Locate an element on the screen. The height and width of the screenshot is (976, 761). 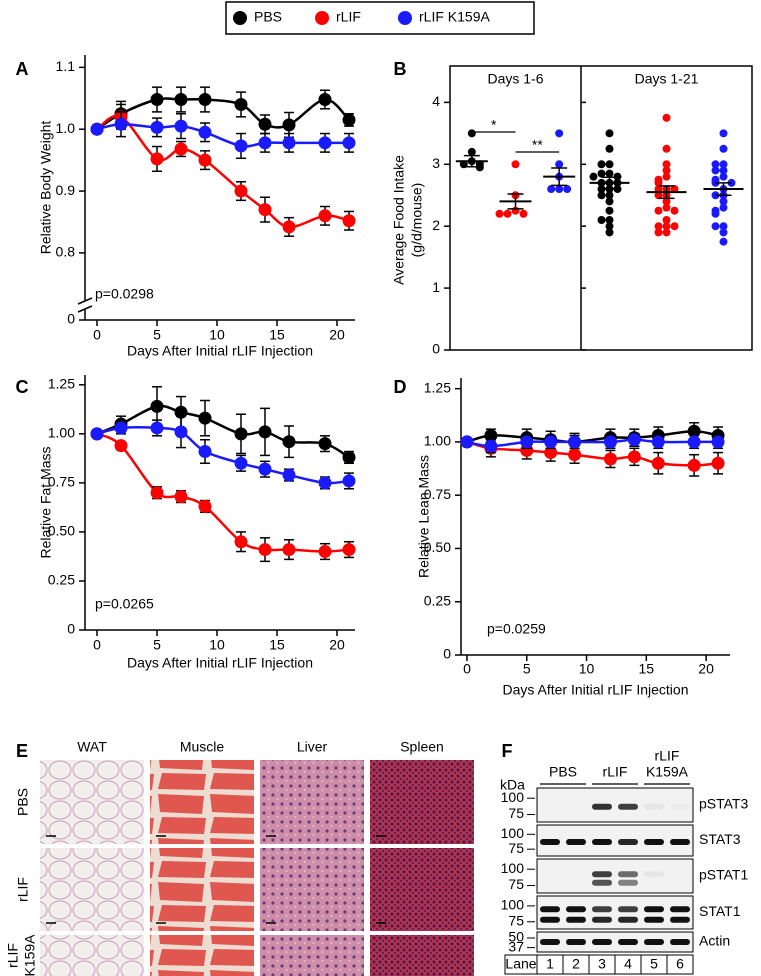
y-tick-label: 0.50 is located at coordinates (61, 531).